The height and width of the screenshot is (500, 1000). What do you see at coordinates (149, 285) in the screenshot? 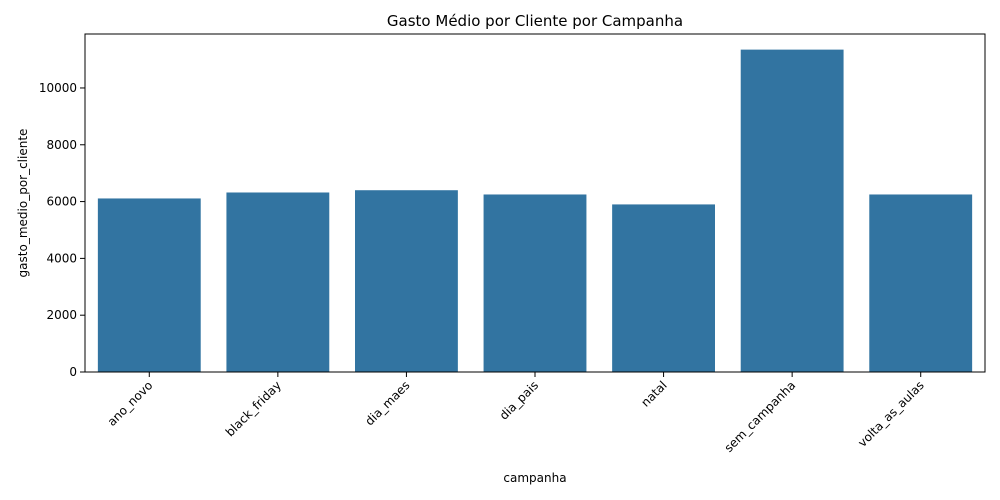
I see `bar-ano_novo` at bounding box center [149, 285].